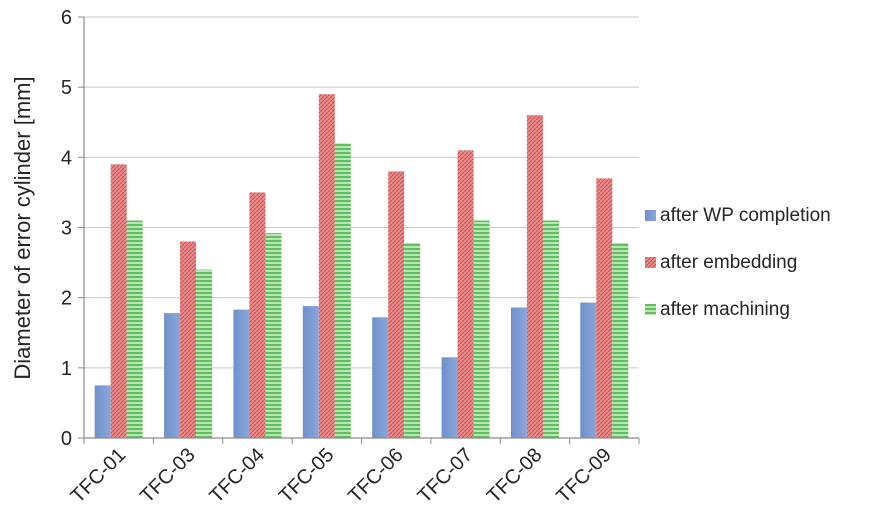 The width and height of the screenshot is (882, 523). Describe the element at coordinates (725, 309) in the screenshot. I see `legend-label: after machining` at that location.